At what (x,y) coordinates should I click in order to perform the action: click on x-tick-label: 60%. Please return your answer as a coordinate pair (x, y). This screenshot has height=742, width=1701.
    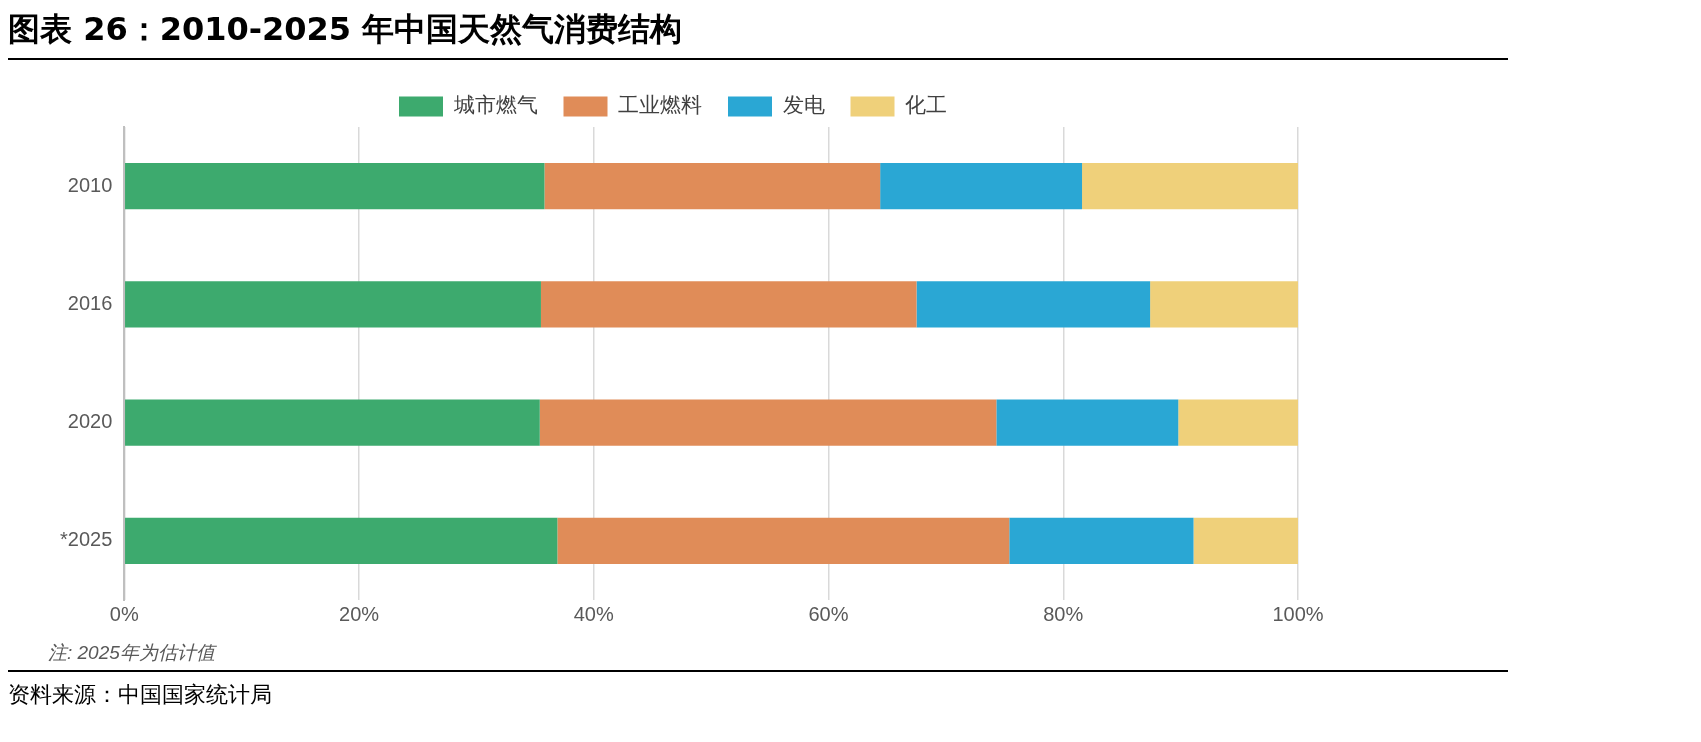
    Looking at the image, I should click on (828, 613).